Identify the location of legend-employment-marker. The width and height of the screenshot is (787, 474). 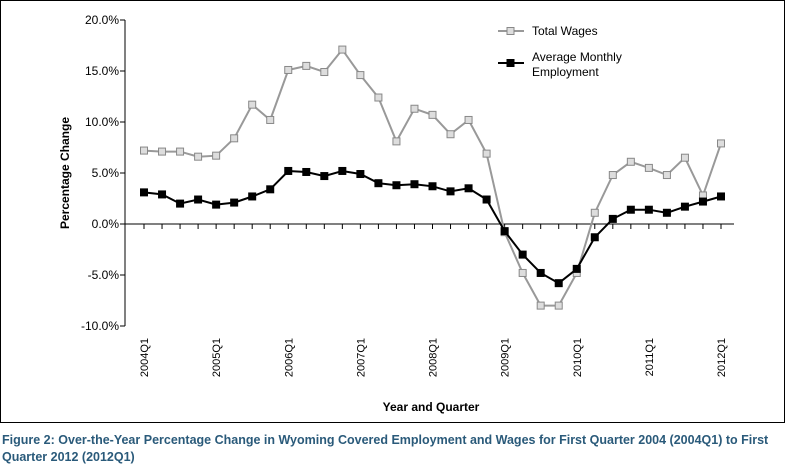
(510, 63).